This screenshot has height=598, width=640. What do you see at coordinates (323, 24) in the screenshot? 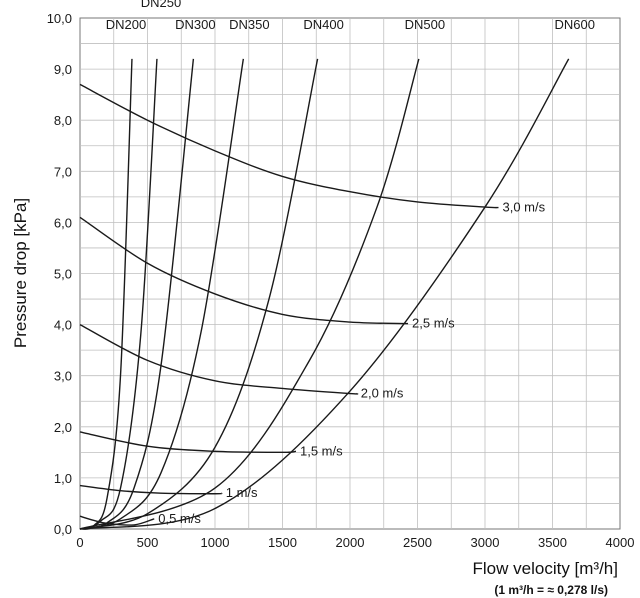
I see `curve-label-dn400: DN400` at bounding box center [323, 24].